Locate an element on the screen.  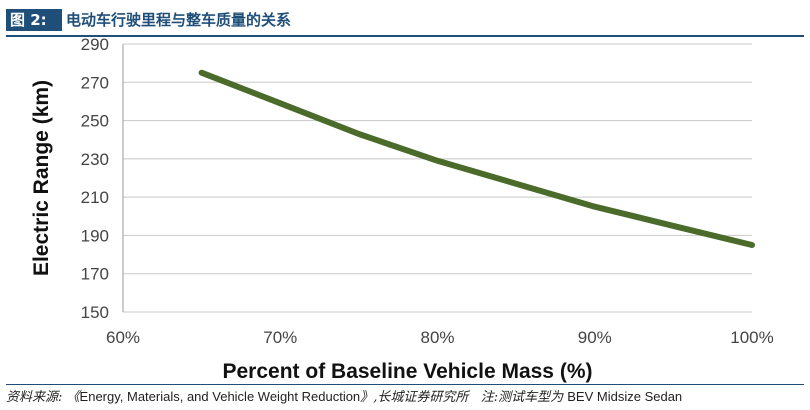
figure-label: 图 2: is located at coordinates (34, 20).